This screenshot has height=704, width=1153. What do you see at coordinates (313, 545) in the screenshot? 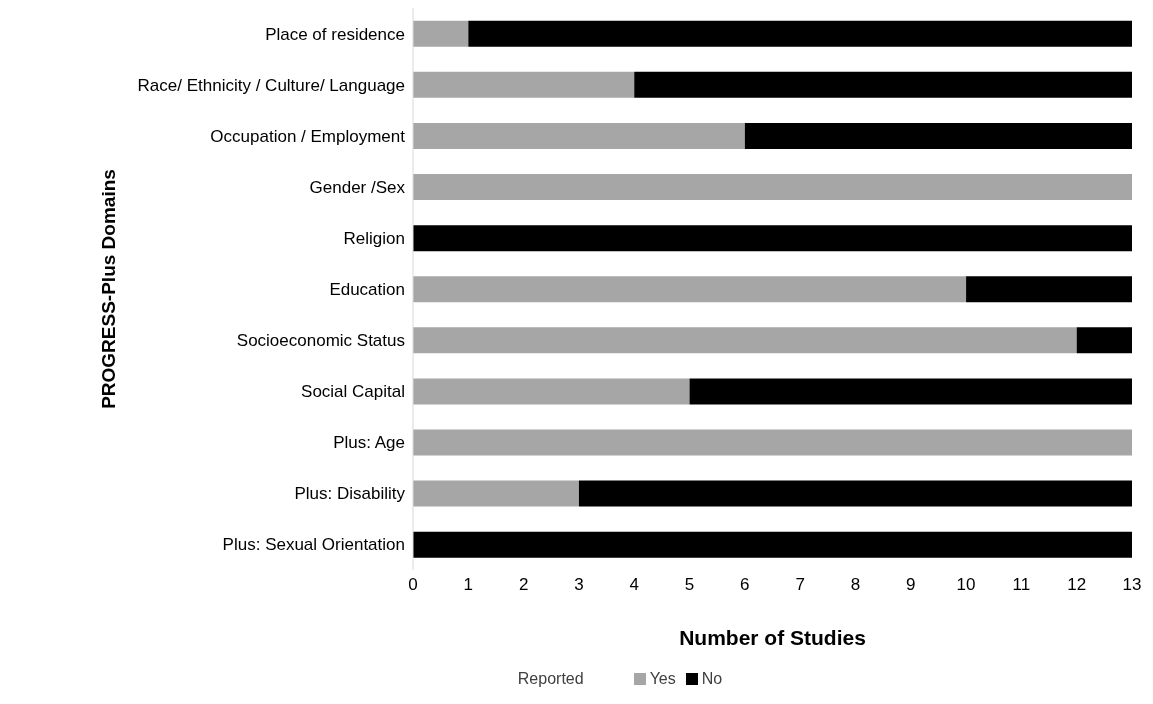
I see `y-tick-label: Plus: Sexual Orientation` at bounding box center [313, 545].